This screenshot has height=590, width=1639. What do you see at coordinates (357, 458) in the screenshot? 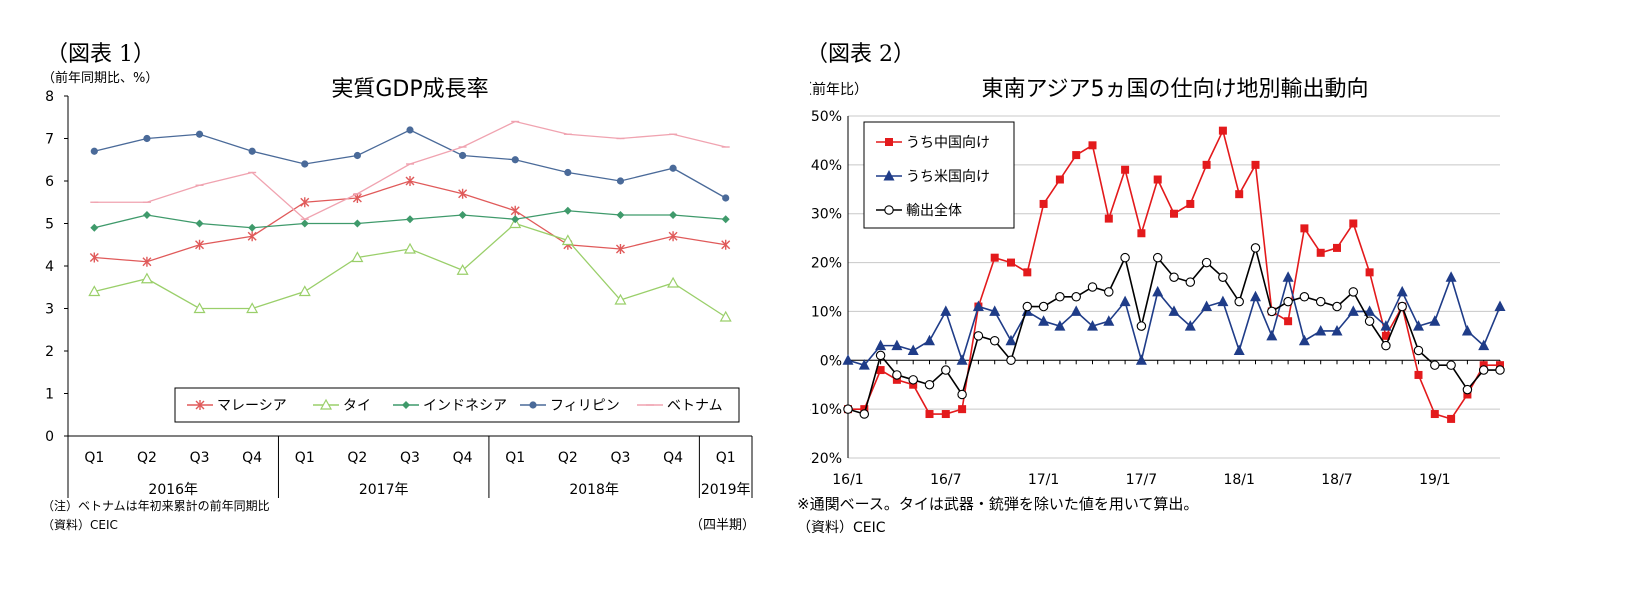
I see `chart1-x-tick-label: Q2` at bounding box center [357, 458].